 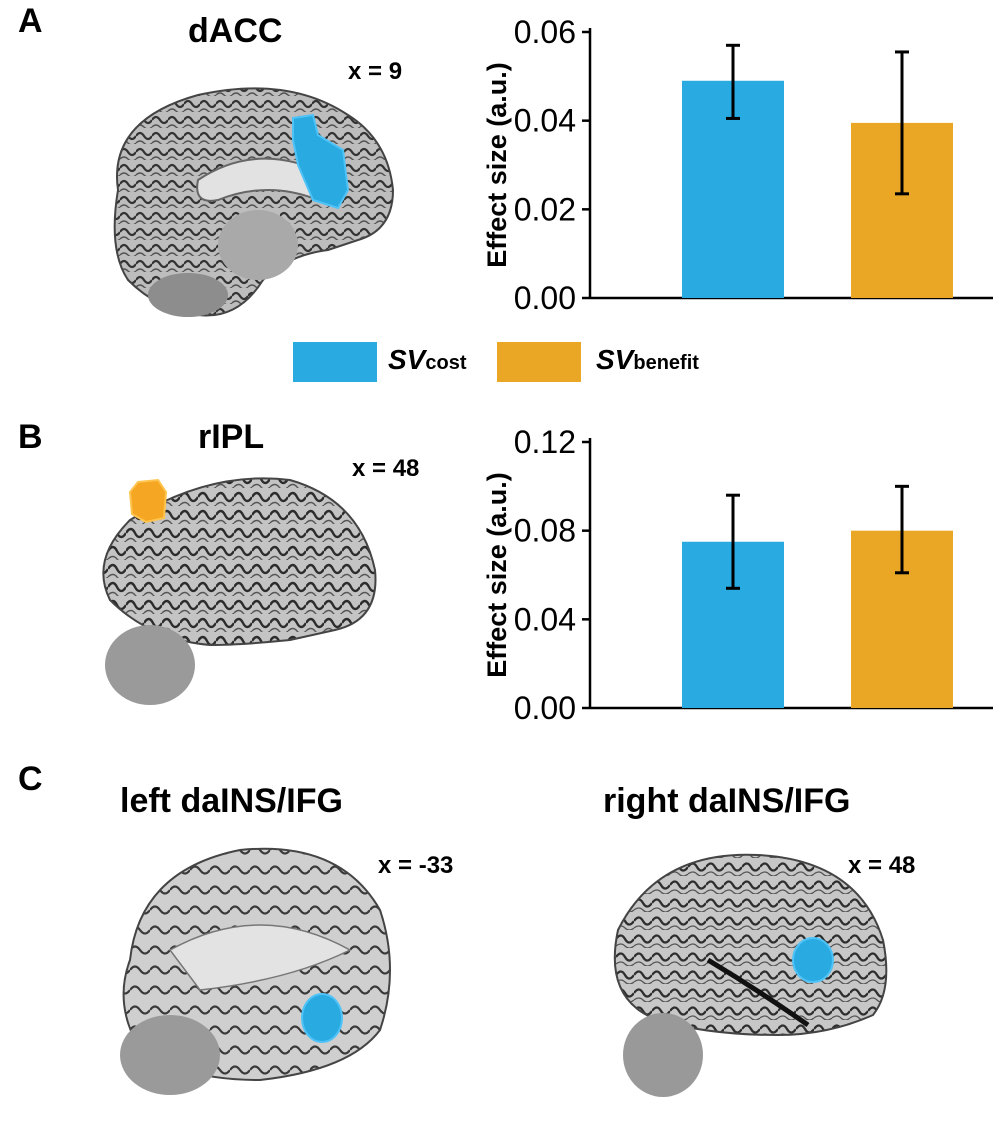 What do you see at coordinates (386, 468) in the screenshot?
I see `coord-label-b: x = 48` at bounding box center [386, 468].